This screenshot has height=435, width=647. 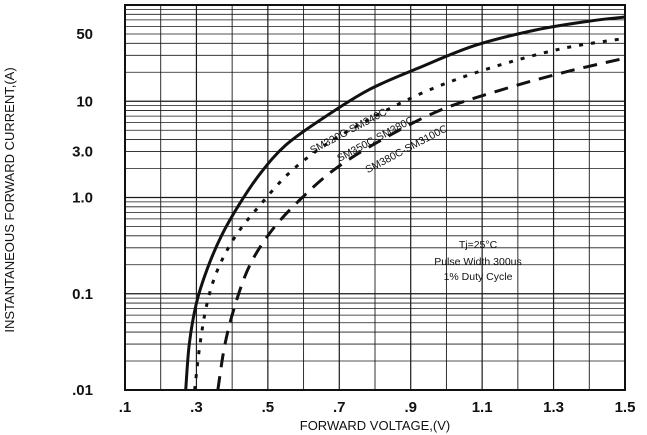 What do you see at coordinates (339, 407) in the screenshot?
I see `x-tick-label: .7` at bounding box center [339, 407].